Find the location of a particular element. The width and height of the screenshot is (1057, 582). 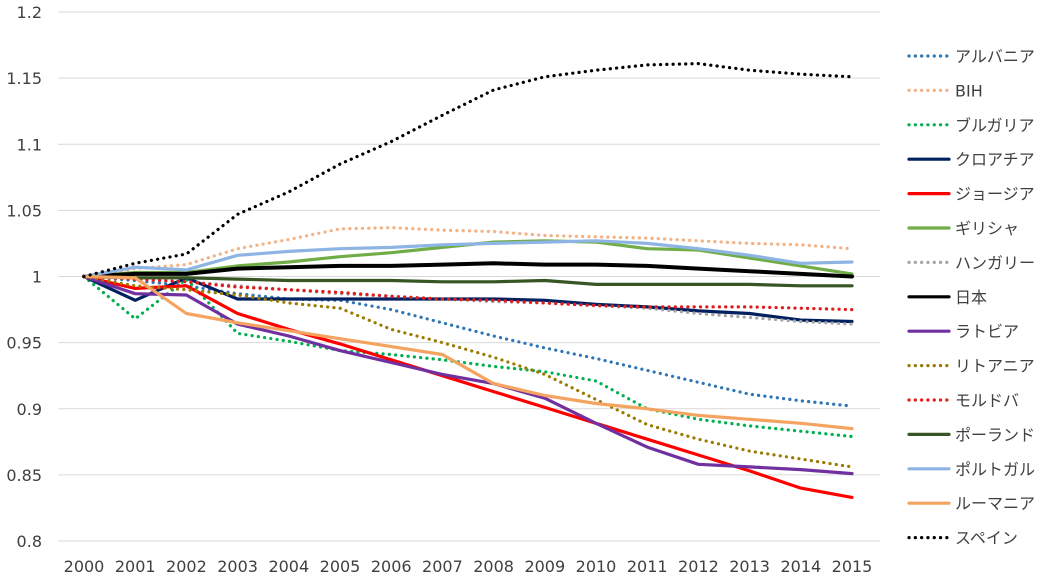

x-tick-label: 2011 is located at coordinates (647, 566).